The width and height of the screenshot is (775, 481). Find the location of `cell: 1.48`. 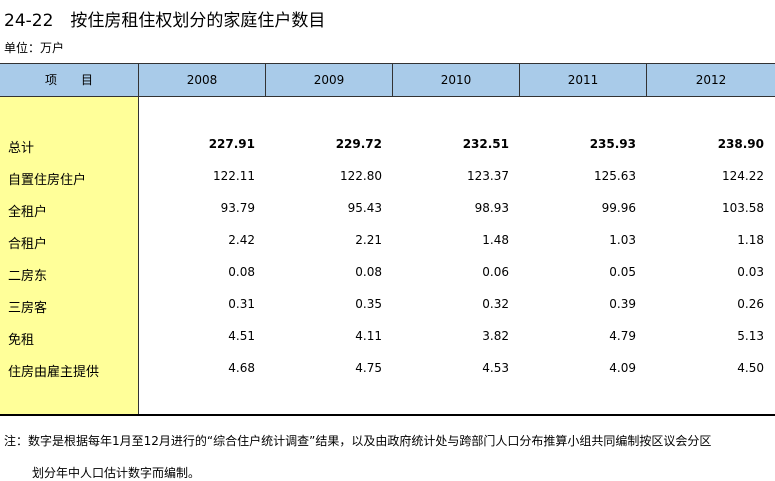

cell: 1.48 is located at coordinates (495, 240).